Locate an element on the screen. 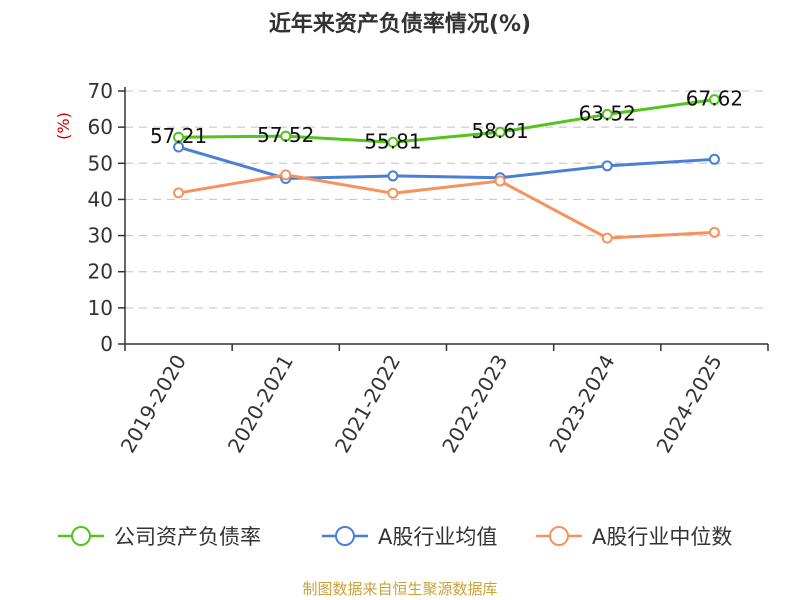 The image size is (800, 600). x-tick-label: 2023-2024 is located at coordinates (581, 404).